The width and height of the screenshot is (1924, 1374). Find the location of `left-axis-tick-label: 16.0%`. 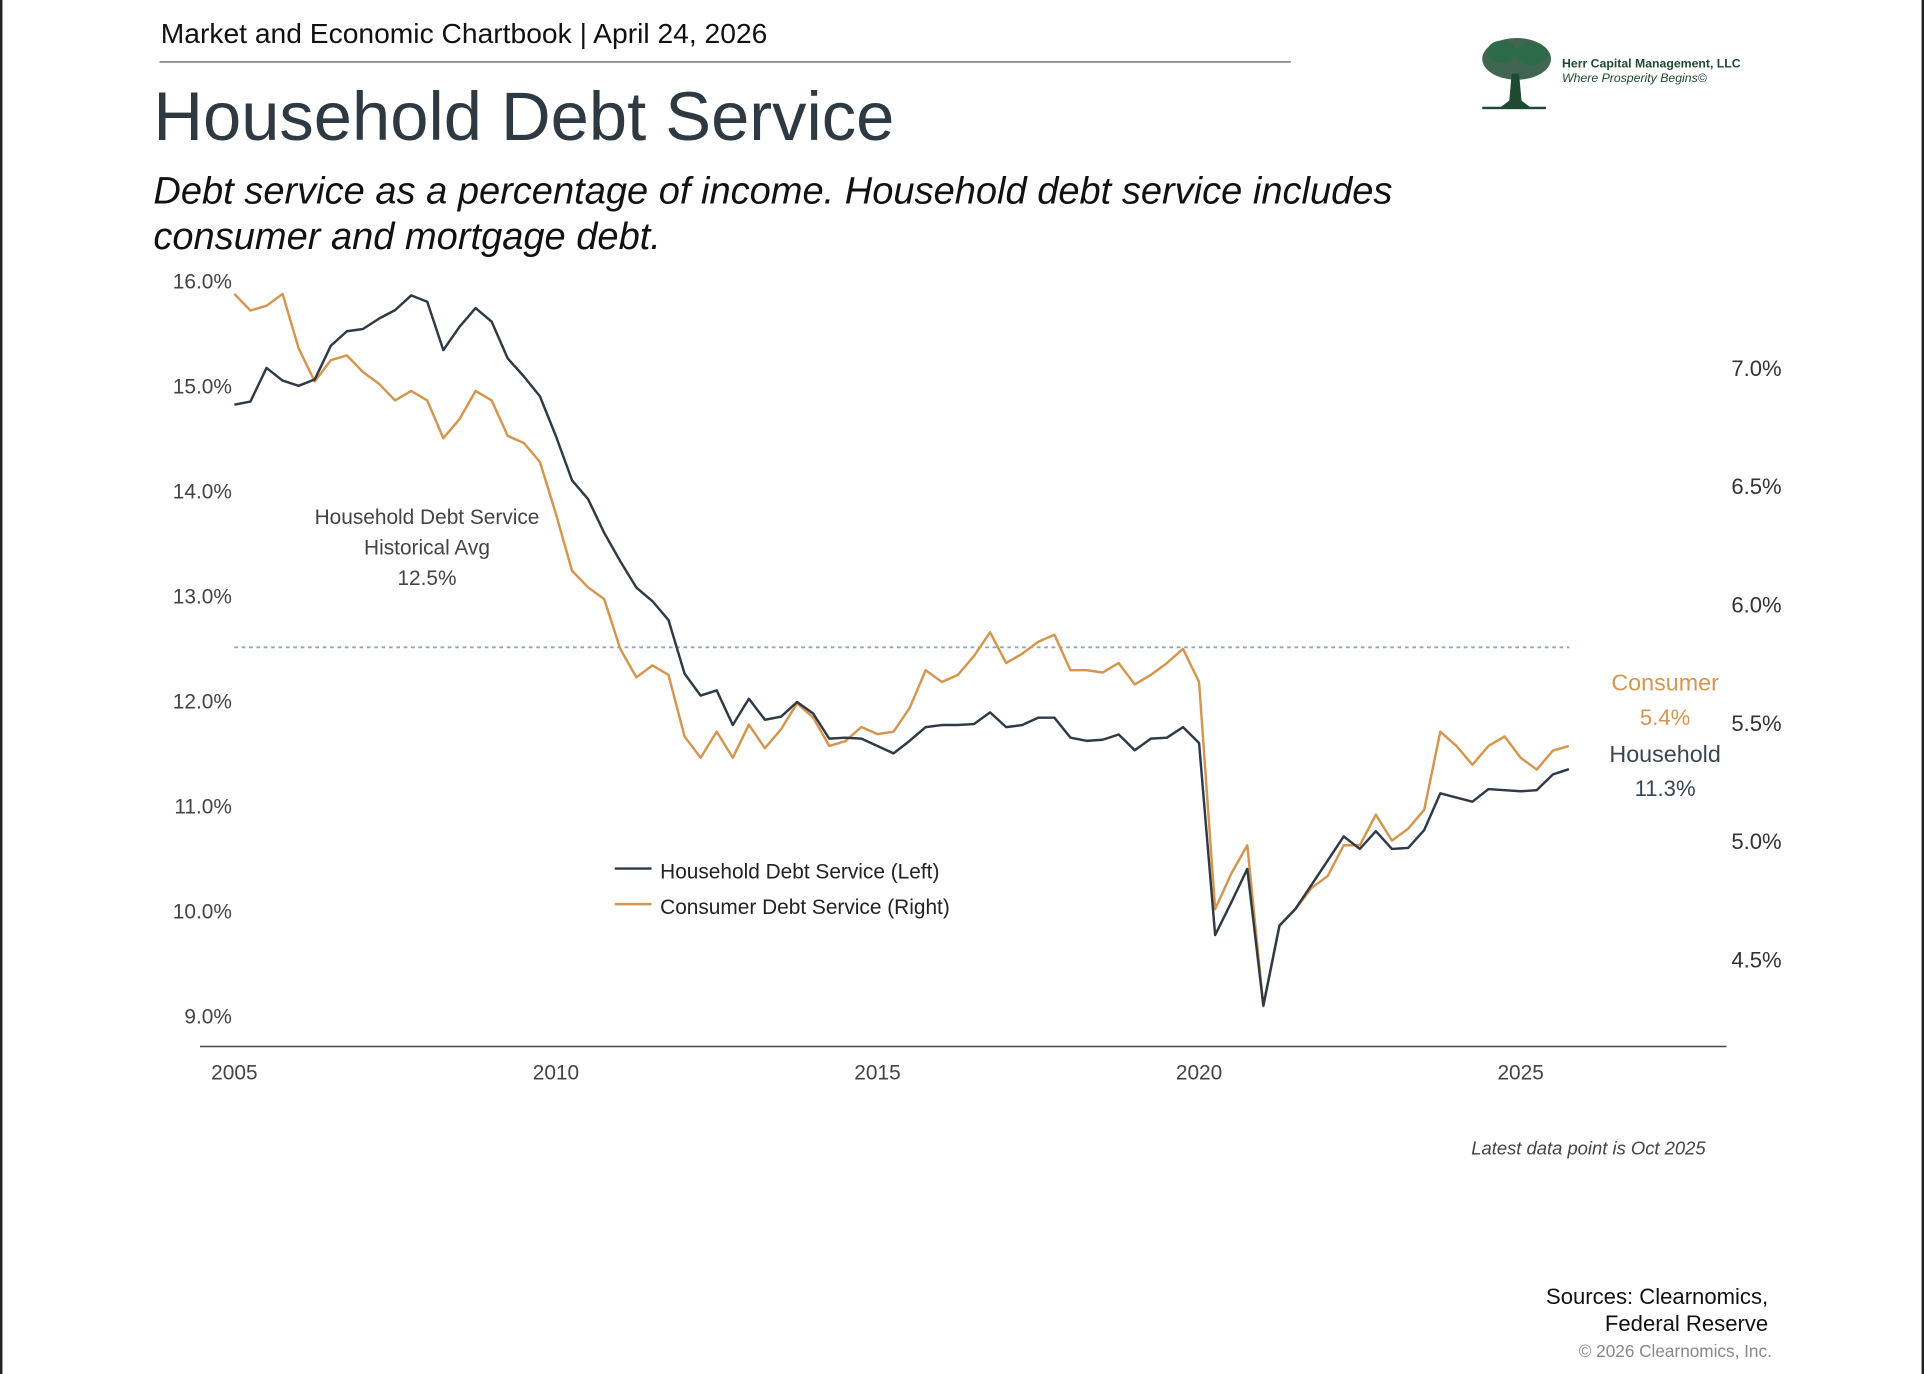

left-axis-tick-label: 16.0% is located at coordinates (202, 281).